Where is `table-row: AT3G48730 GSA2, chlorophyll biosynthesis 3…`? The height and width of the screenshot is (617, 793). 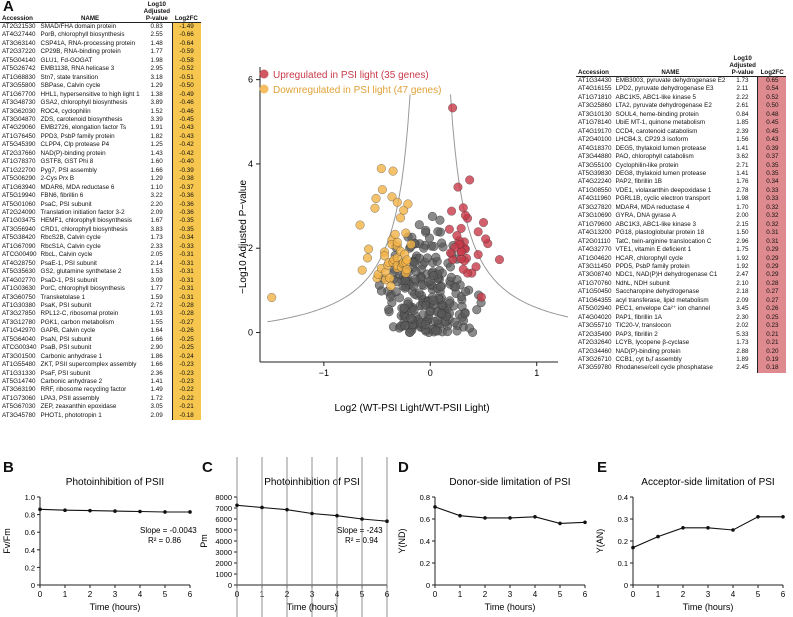
table-row: AT3G48730 GSA2, chlorophyll biosynthesis 3… is located at coordinates (100, 103).